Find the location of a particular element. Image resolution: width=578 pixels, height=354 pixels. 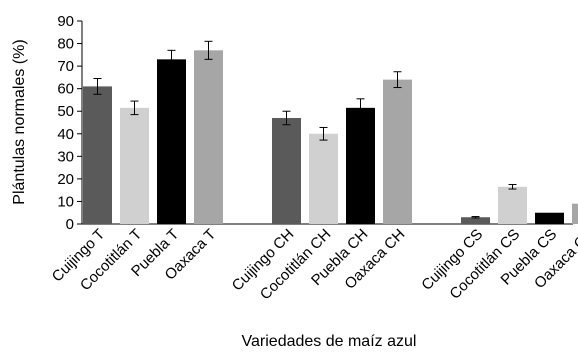

y-tick-label: 20 is located at coordinates (65, 179).